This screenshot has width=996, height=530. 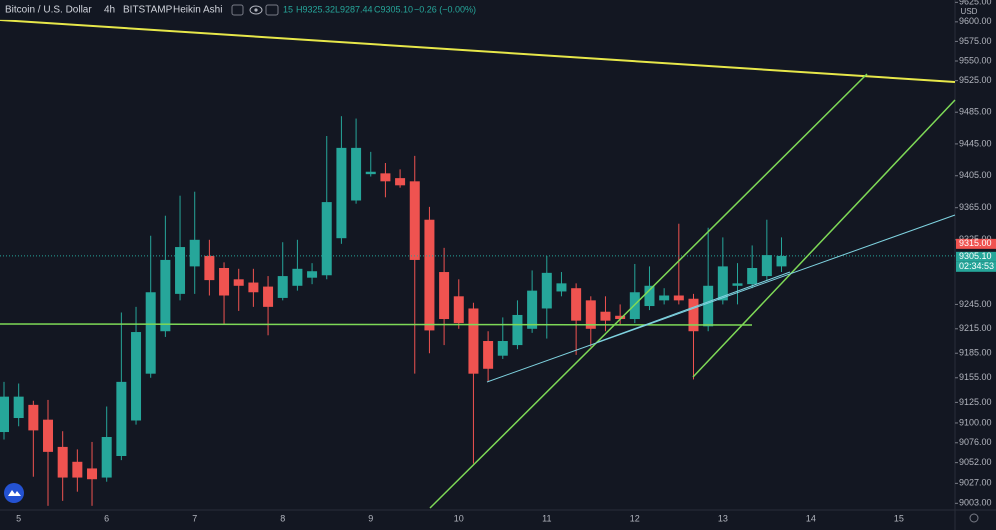 I want to click on x-tick-label: 12, so click(x=635, y=518).